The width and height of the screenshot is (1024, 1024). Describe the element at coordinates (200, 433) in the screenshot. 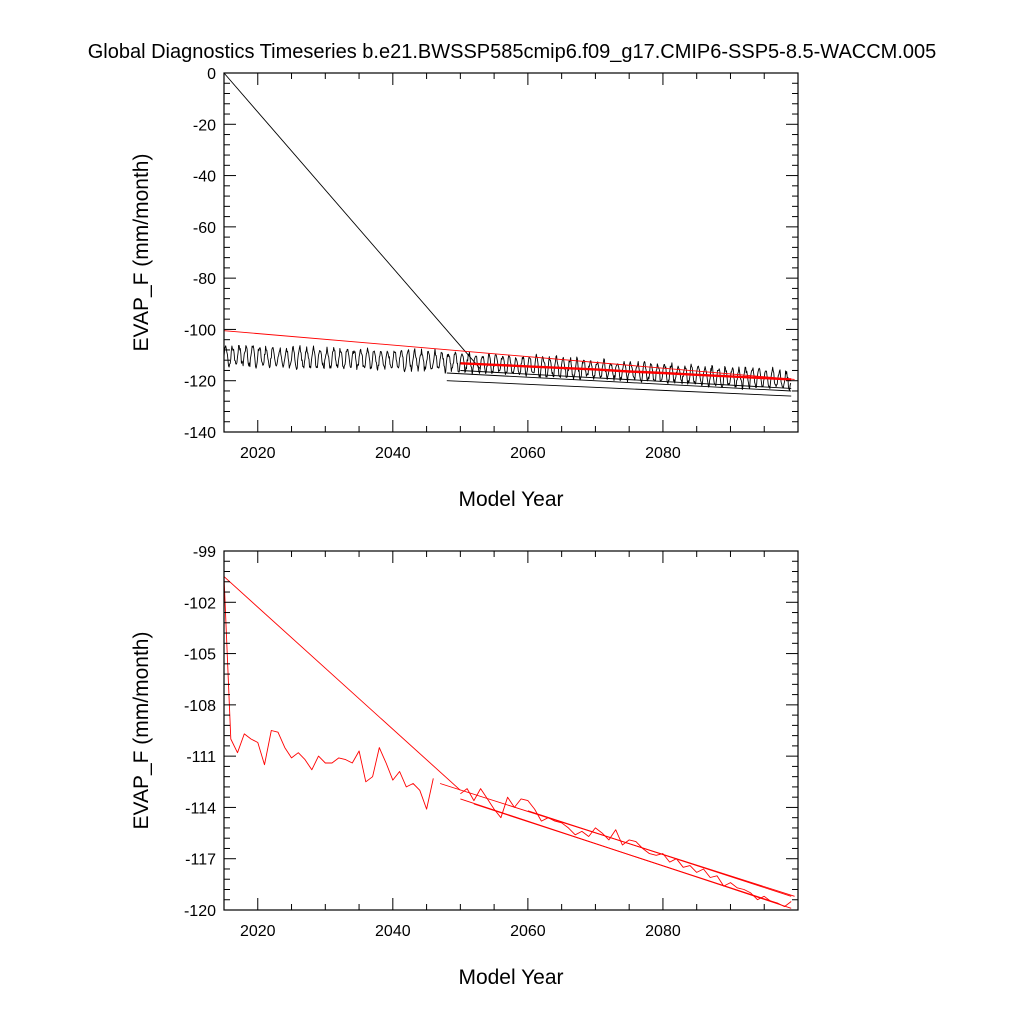

I see `y-tick-label: -140` at that location.